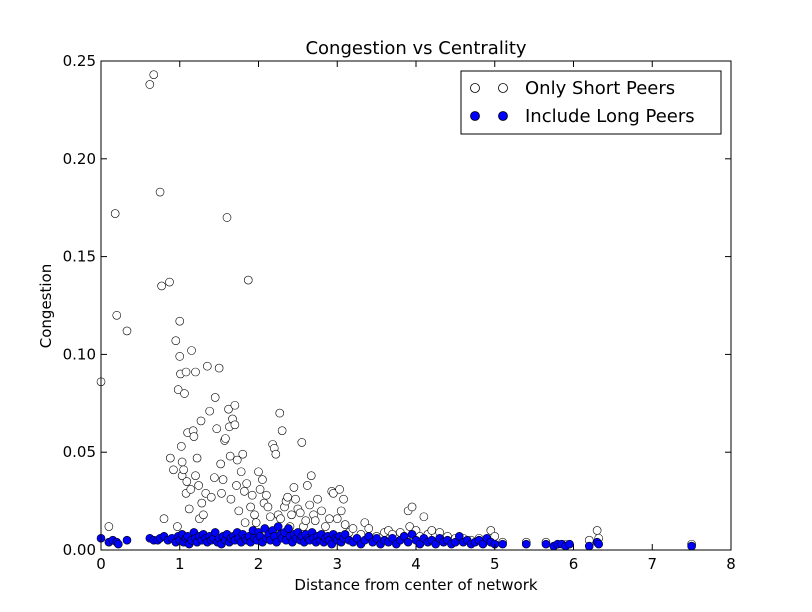  What do you see at coordinates (416, 564) in the screenshot?
I see `x-tick-label: 4` at bounding box center [416, 564].